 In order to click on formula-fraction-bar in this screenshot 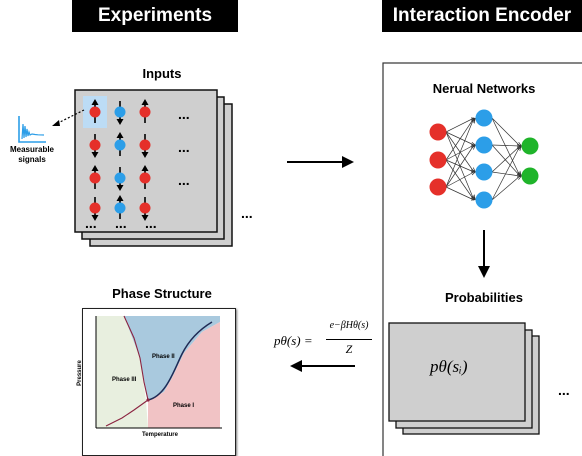, I will do `click(349, 339)`.